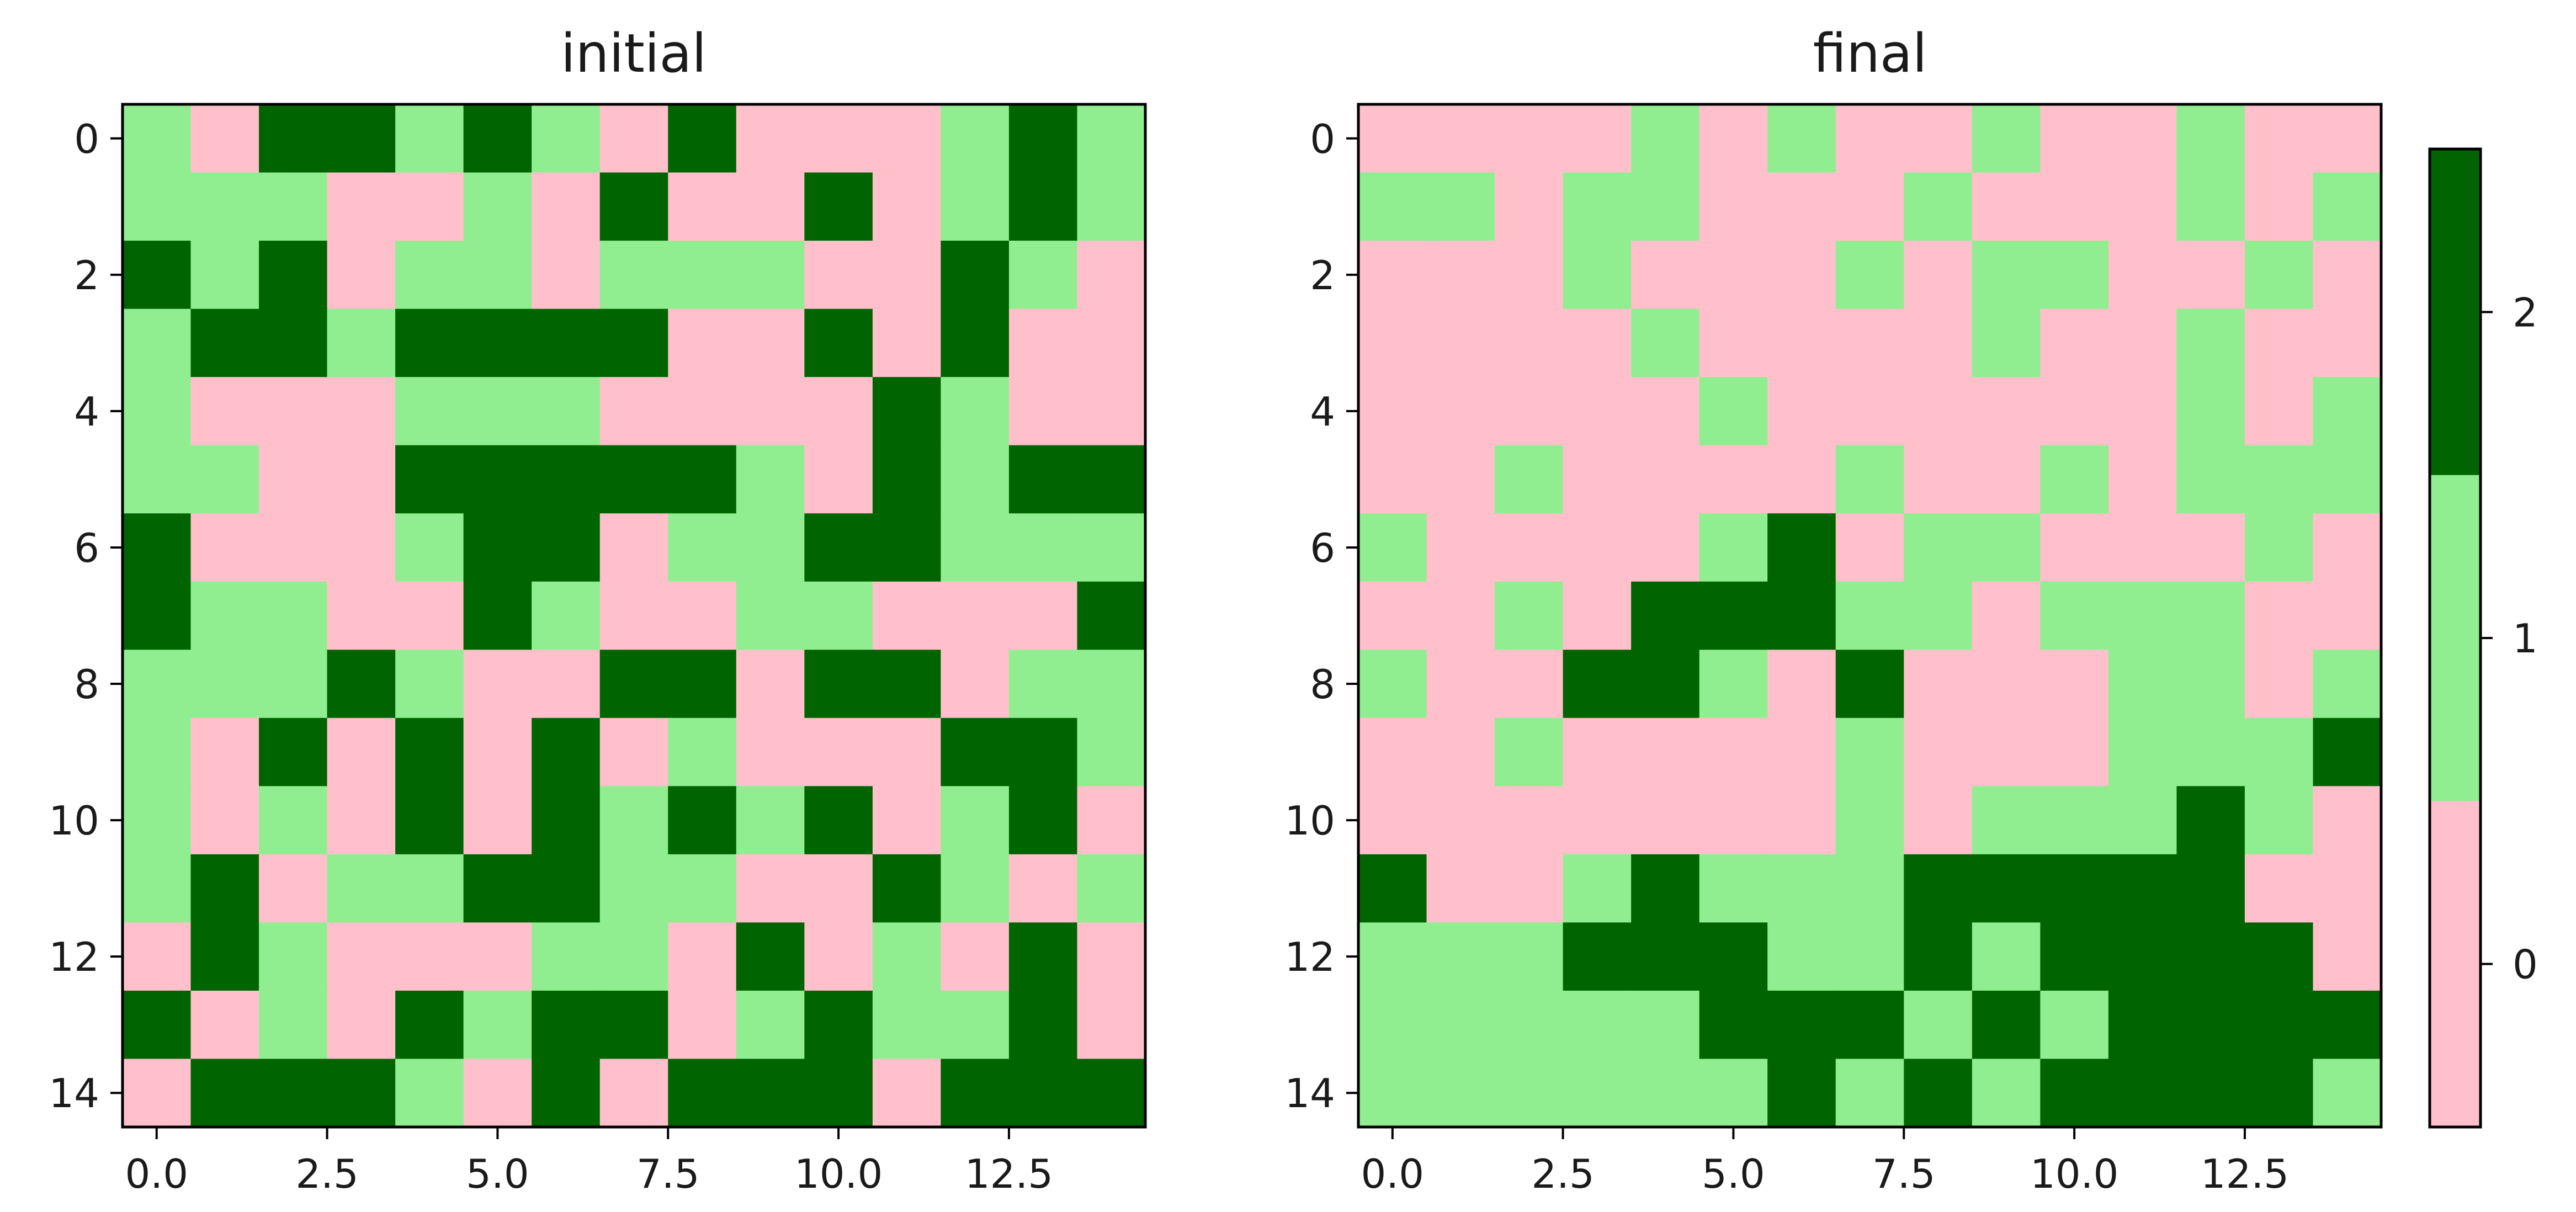 Image resolution: width=2576 pixels, height=1212 pixels. I want to click on colorbar-segment, so click(2455, 312).